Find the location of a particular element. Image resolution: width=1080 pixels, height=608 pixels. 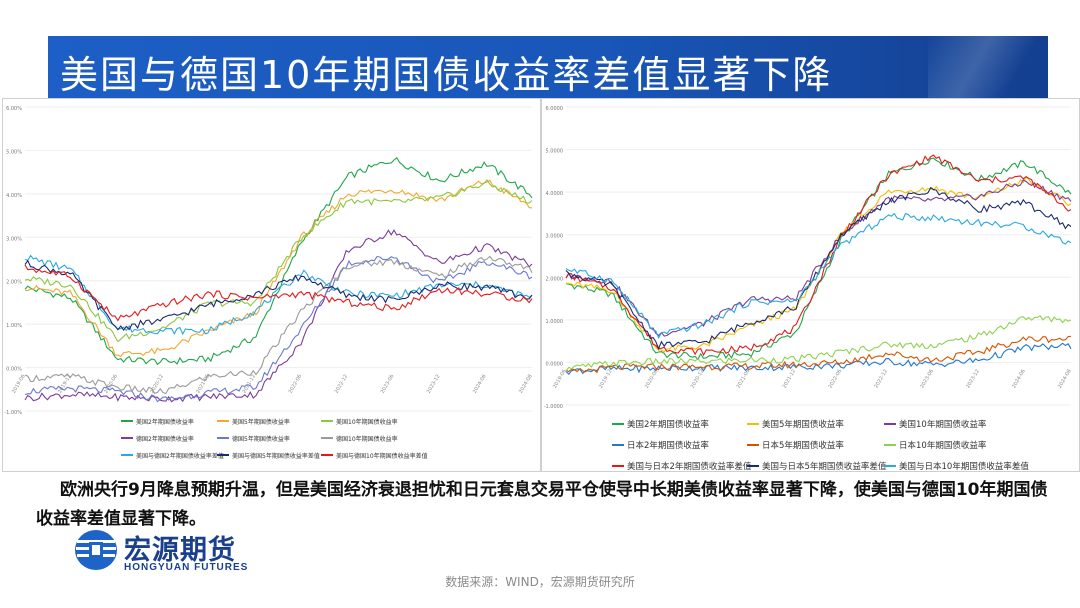

legend-label: 美国与日本2年期国债收益率差值 is located at coordinates (689, 466).